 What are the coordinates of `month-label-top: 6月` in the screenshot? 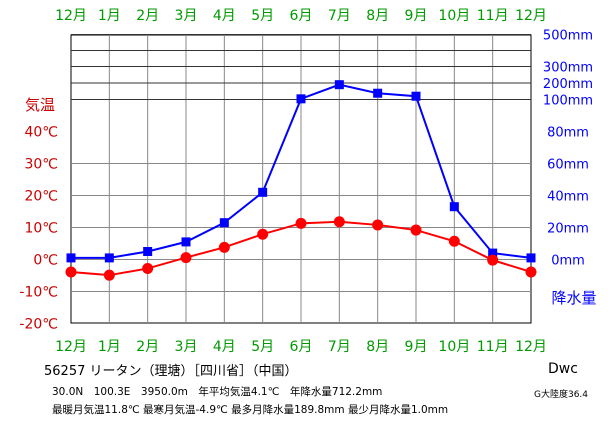 It's located at (301, 16).